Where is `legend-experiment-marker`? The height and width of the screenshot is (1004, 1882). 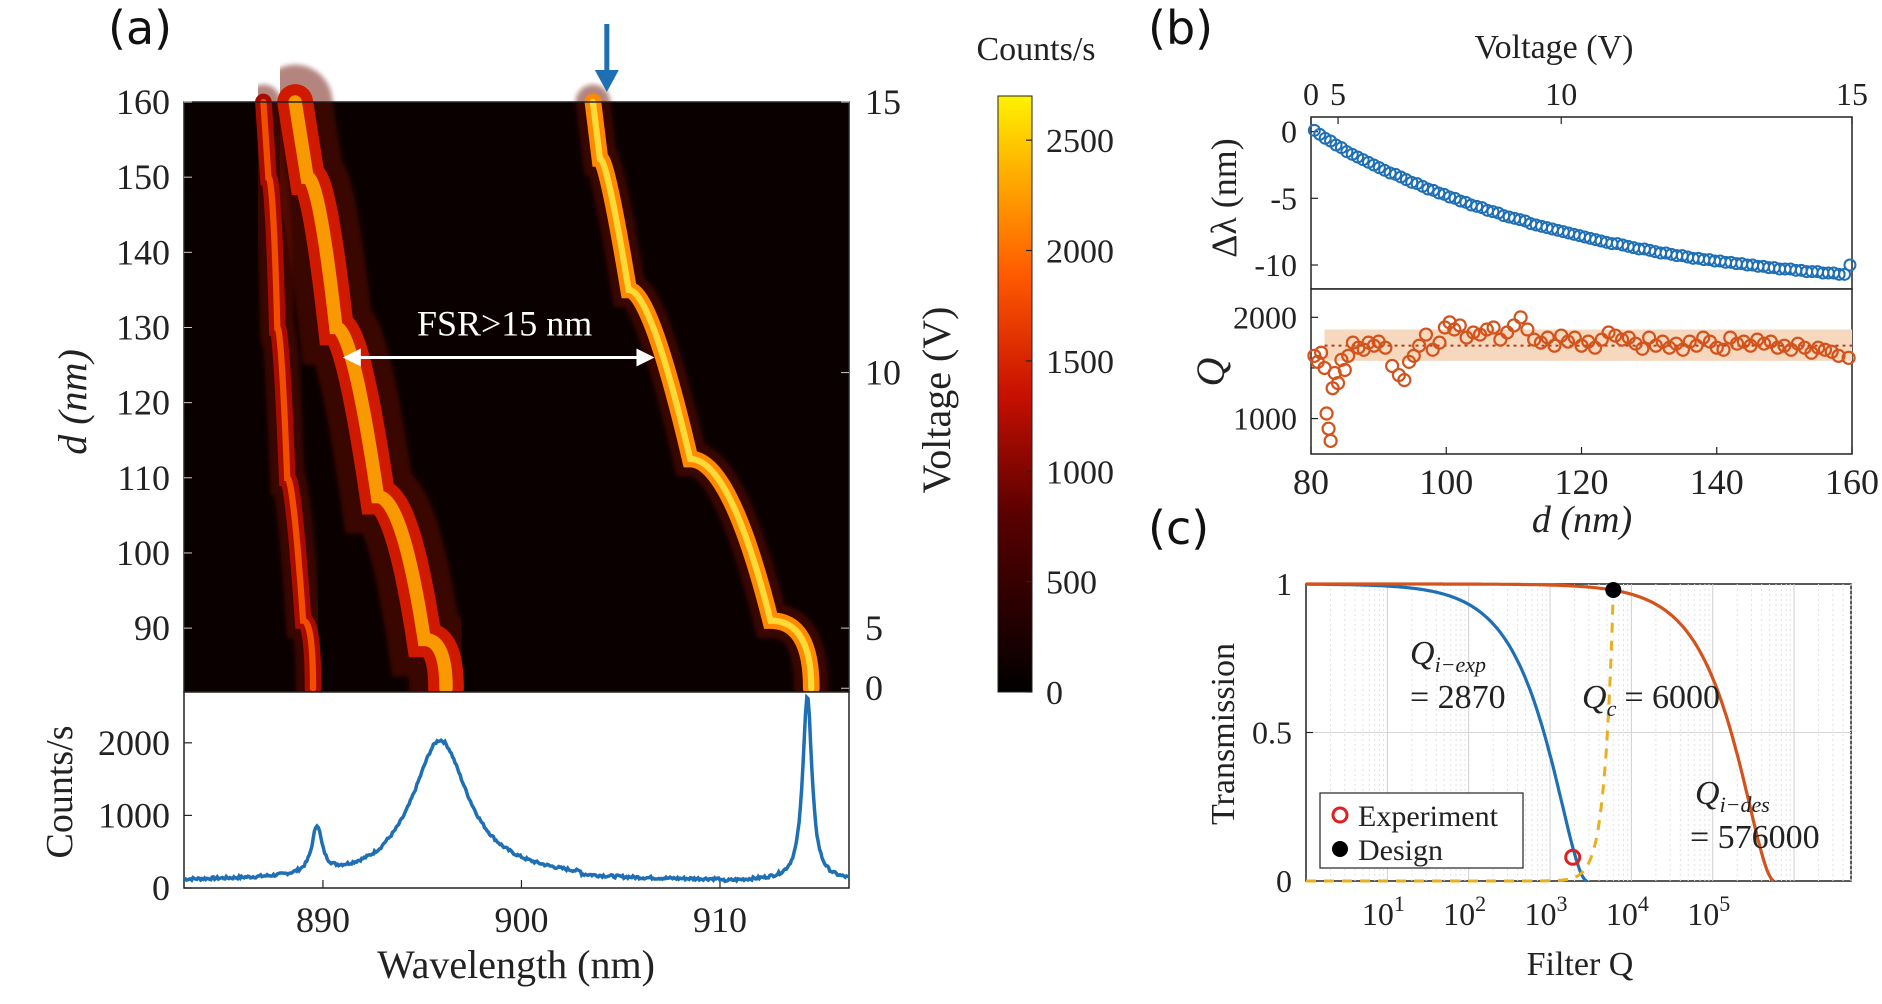 legend-experiment-marker is located at coordinates (1340, 815).